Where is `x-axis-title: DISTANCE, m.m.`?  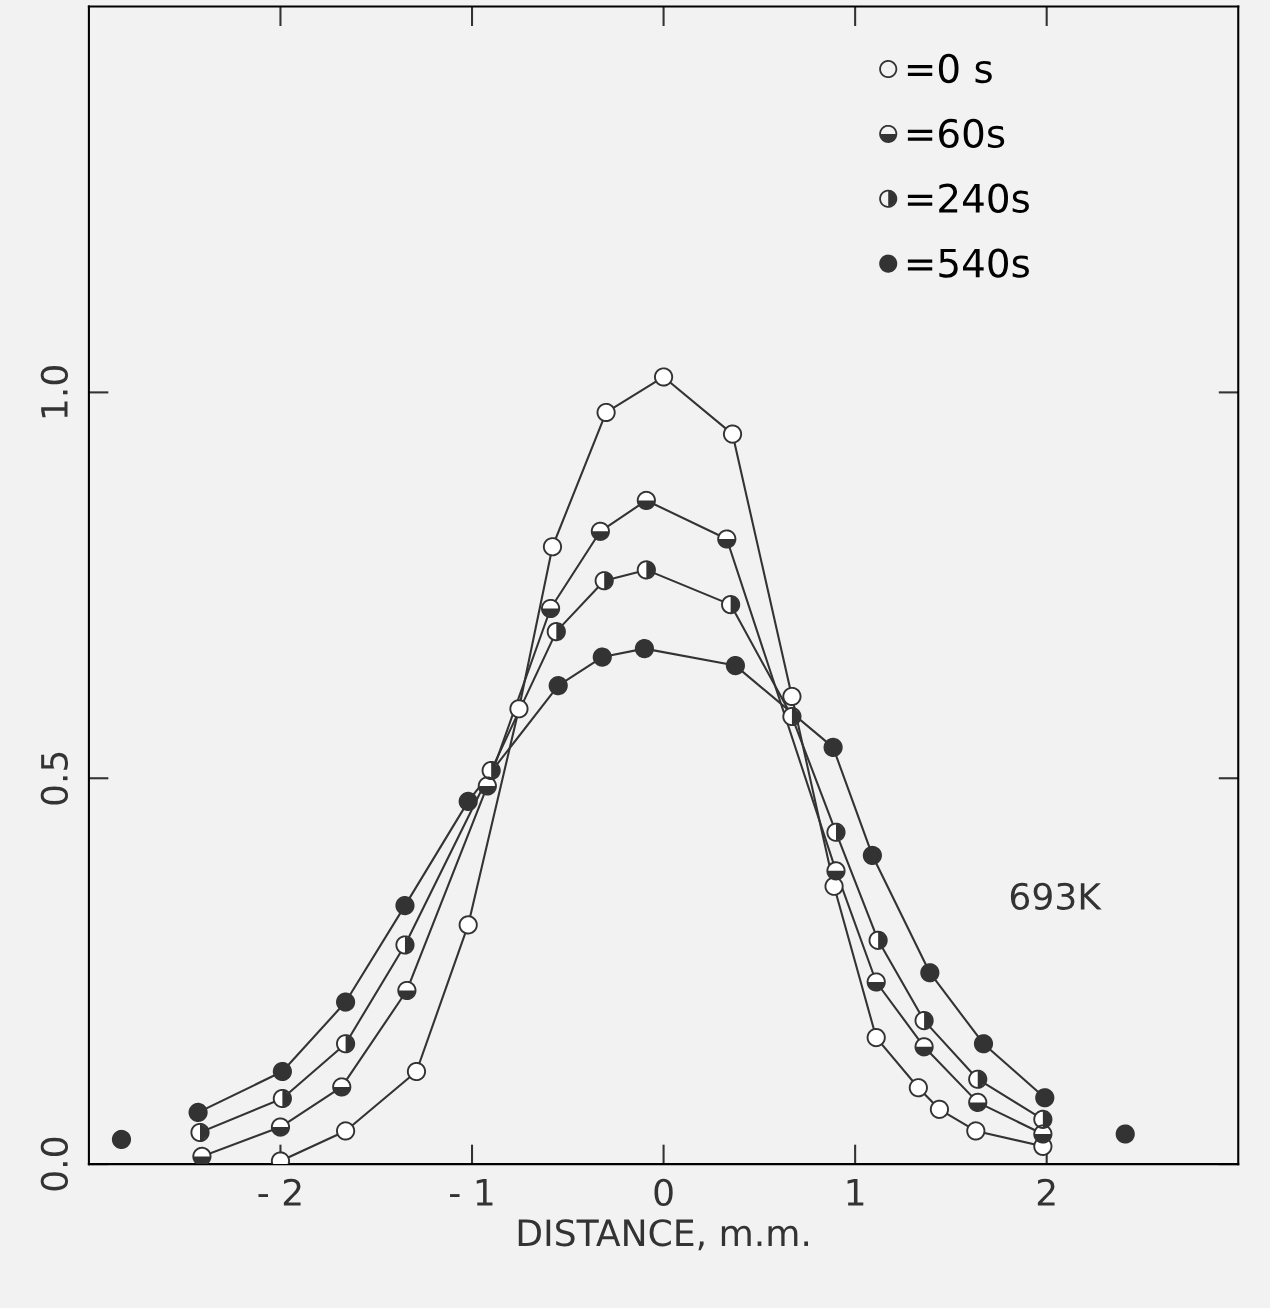 x-axis-title: DISTANCE, m.m. is located at coordinates (663, 1235).